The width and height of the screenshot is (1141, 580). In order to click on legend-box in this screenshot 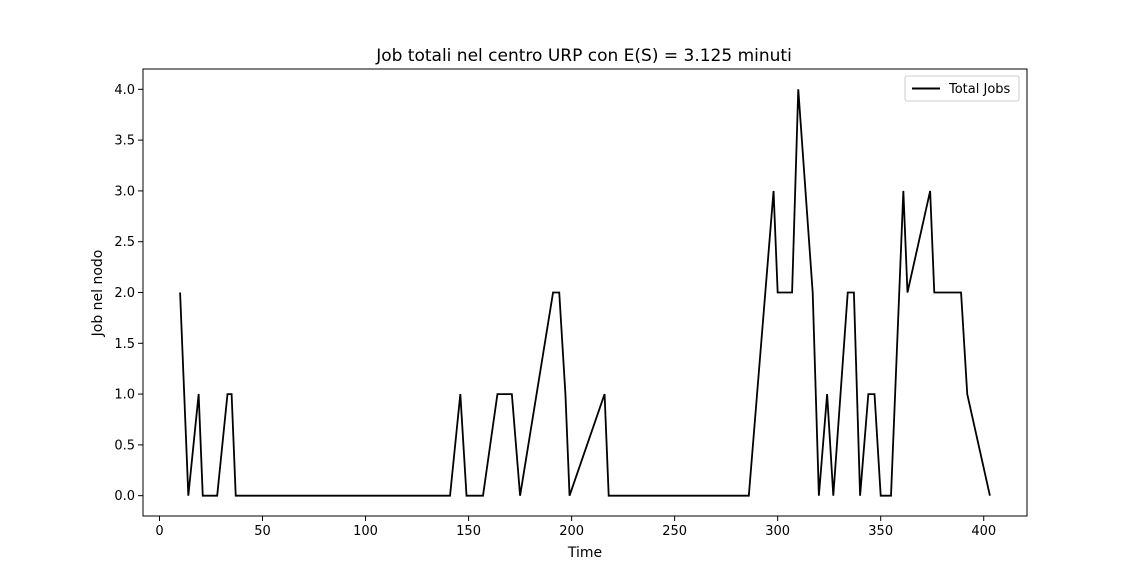, I will do `click(962, 88)`.